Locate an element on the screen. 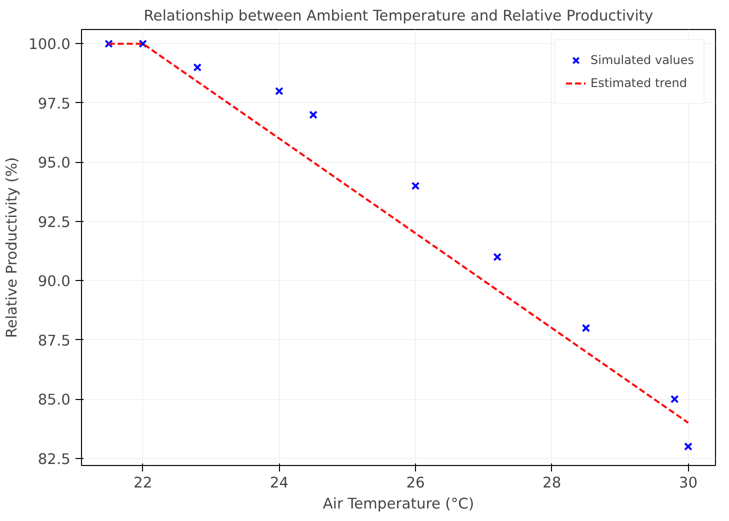  y-tick-label: 95.0 is located at coordinates (54, 163).